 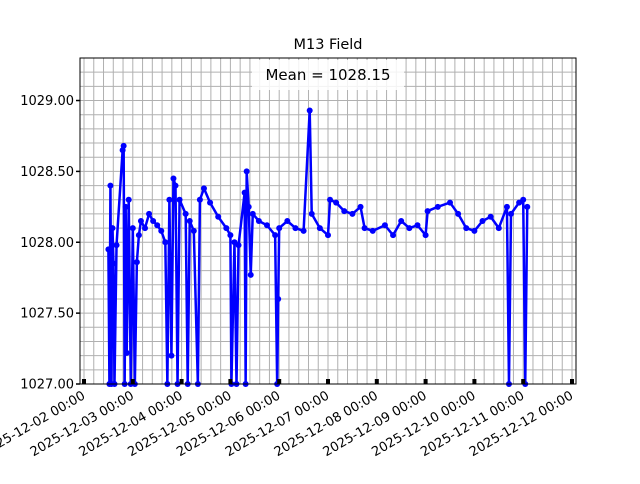 What do you see at coordinates (47, 172) in the screenshot?
I see `y-tick-label: 1028.50` at bounding box center [47, 172].